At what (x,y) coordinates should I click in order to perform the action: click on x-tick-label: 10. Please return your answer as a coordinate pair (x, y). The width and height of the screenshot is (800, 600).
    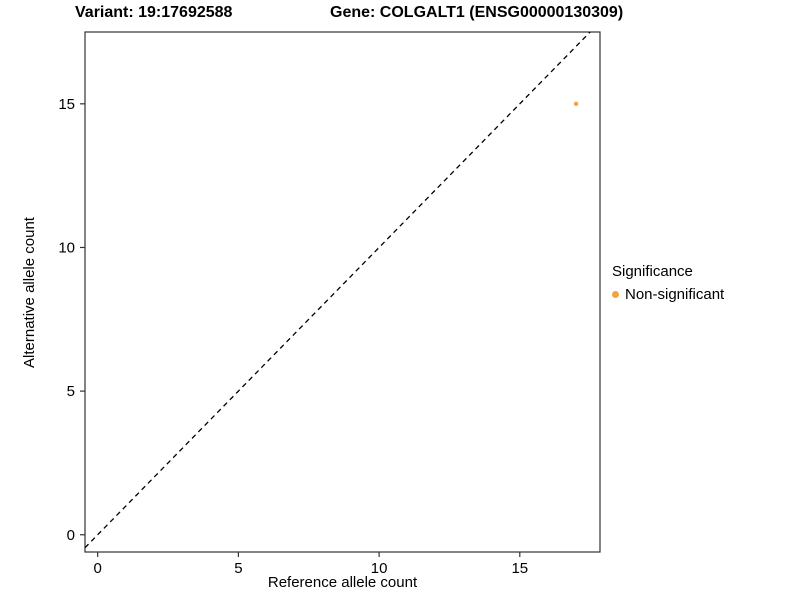
    Looking at the image, I should click on (379, 568).